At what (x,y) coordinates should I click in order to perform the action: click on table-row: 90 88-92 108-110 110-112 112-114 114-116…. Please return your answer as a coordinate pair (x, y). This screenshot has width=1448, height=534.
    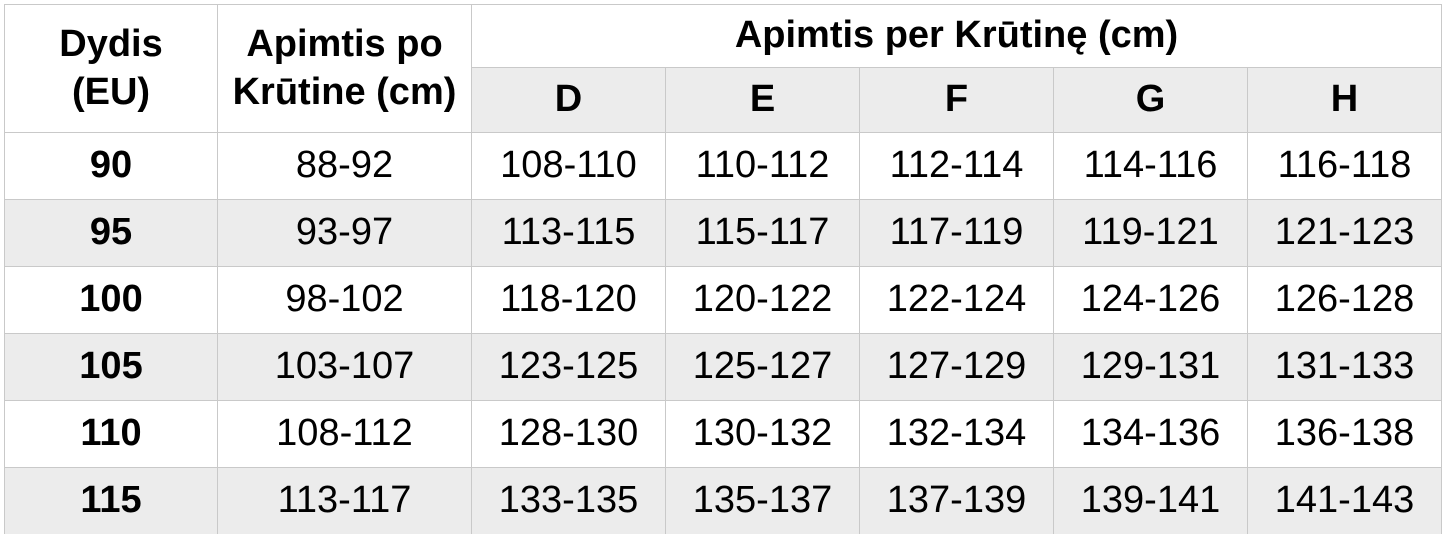
    Looking at the image, I should click on (723, 166).